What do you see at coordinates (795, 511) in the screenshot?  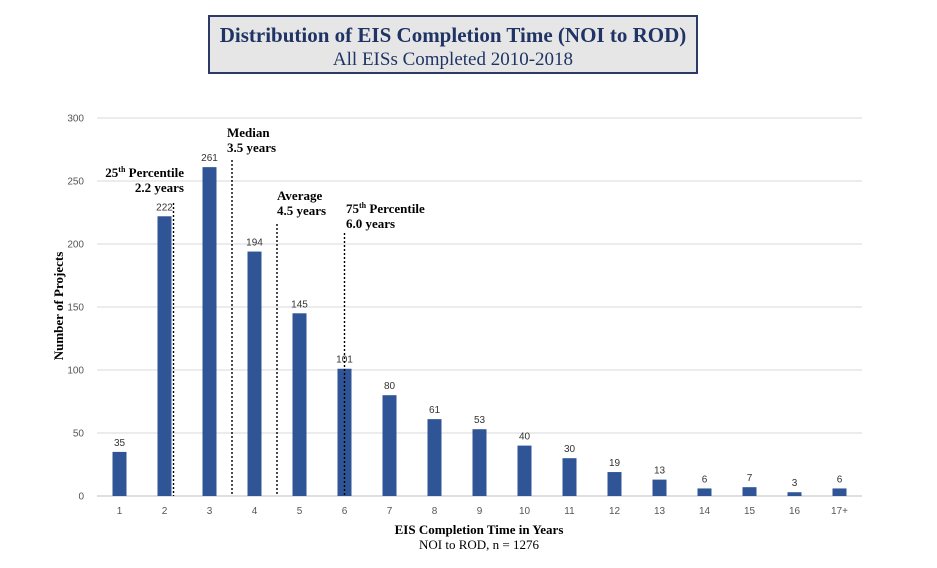 I see `x-tick-label: 16` at bounding box center [795, 511].